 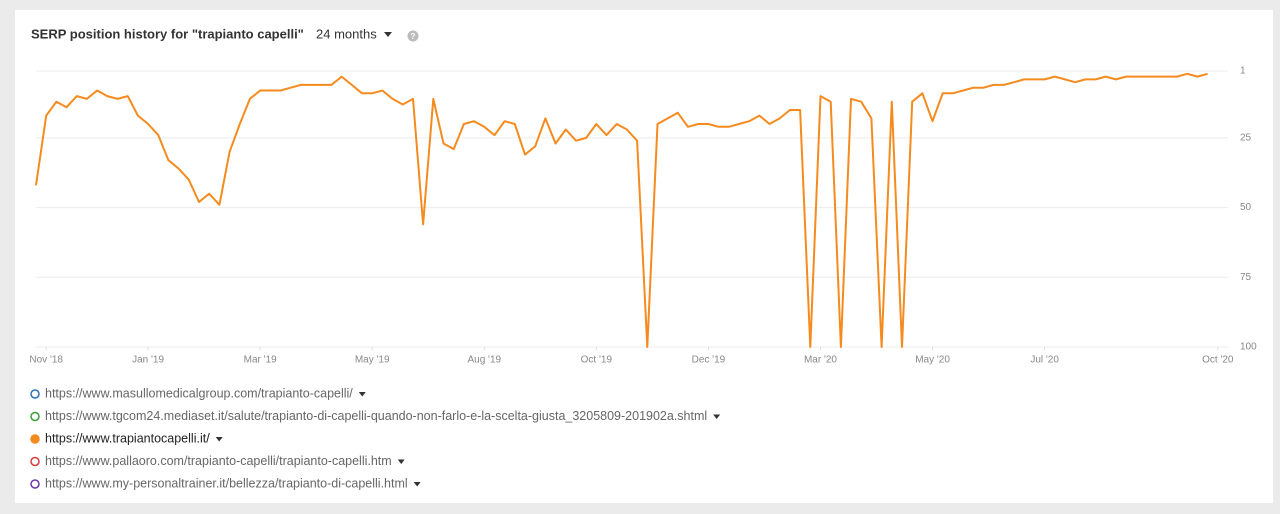 I want to click on x-tick-label: Dec '19, so click(x=709, y=360).